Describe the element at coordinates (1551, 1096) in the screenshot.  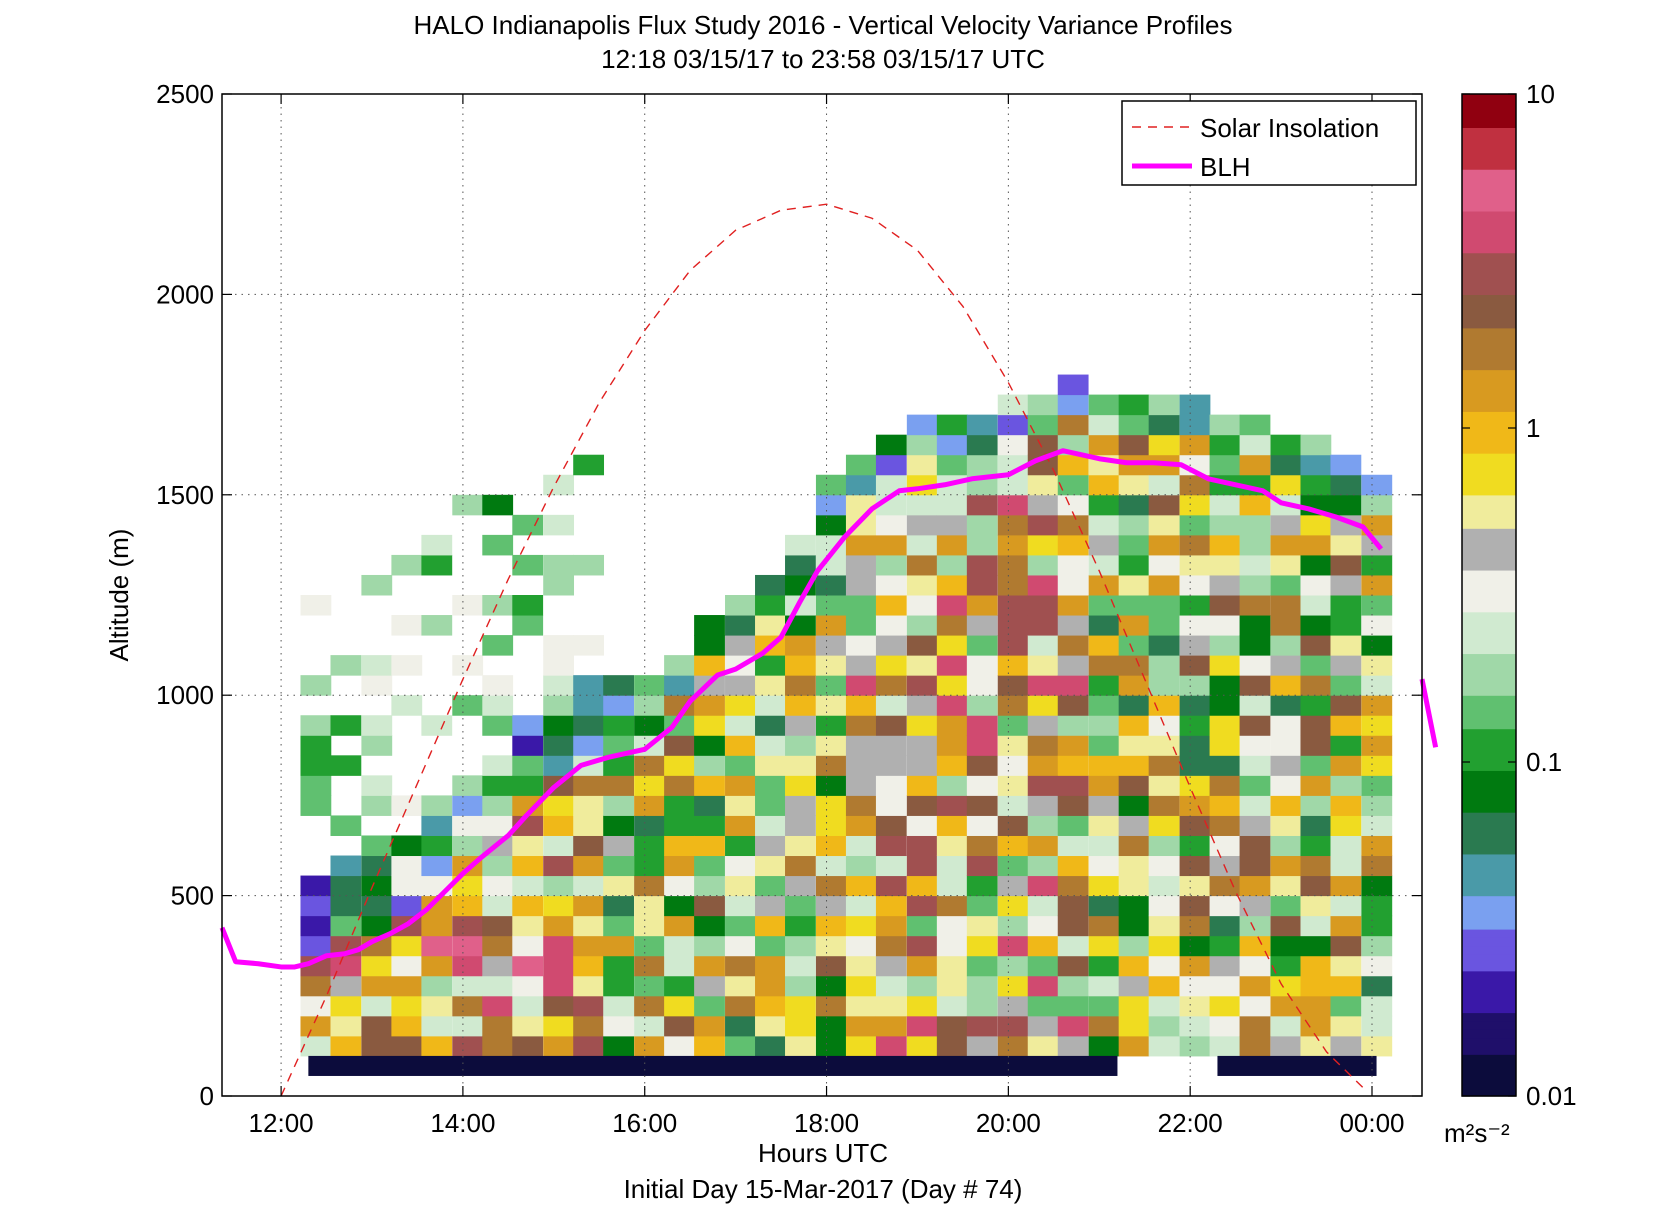
I see `colorbar-tick-label: 0.01` at that location.